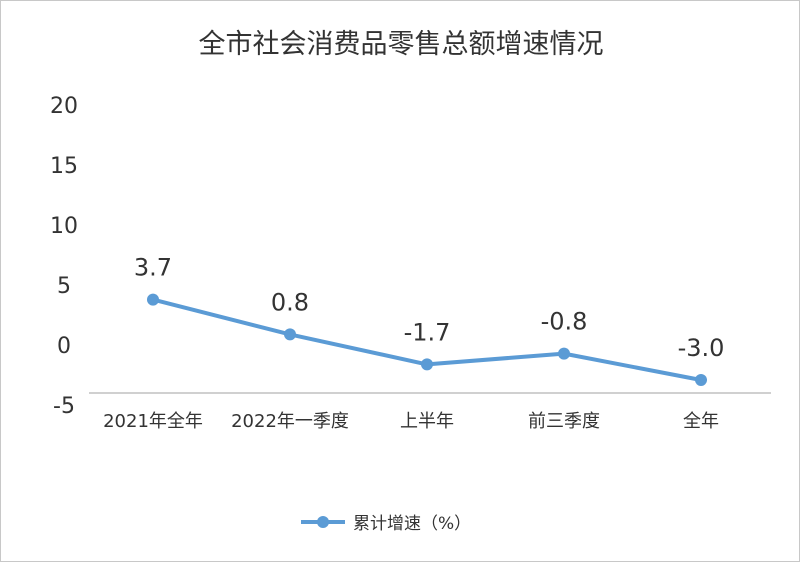 This screenshot has height=562, width=800. I want to click on x-tick-label: 前三季度, so click(564, 421).